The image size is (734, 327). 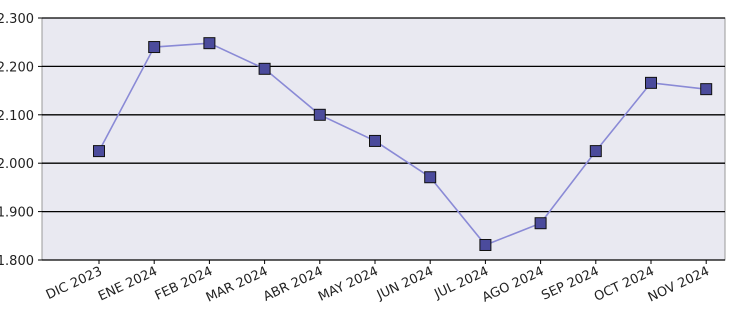 What do you see at coordinates (624, 284) in the screenshot?
I see `x-tick-label: OCT 2024` at bounding box center [624, 284].